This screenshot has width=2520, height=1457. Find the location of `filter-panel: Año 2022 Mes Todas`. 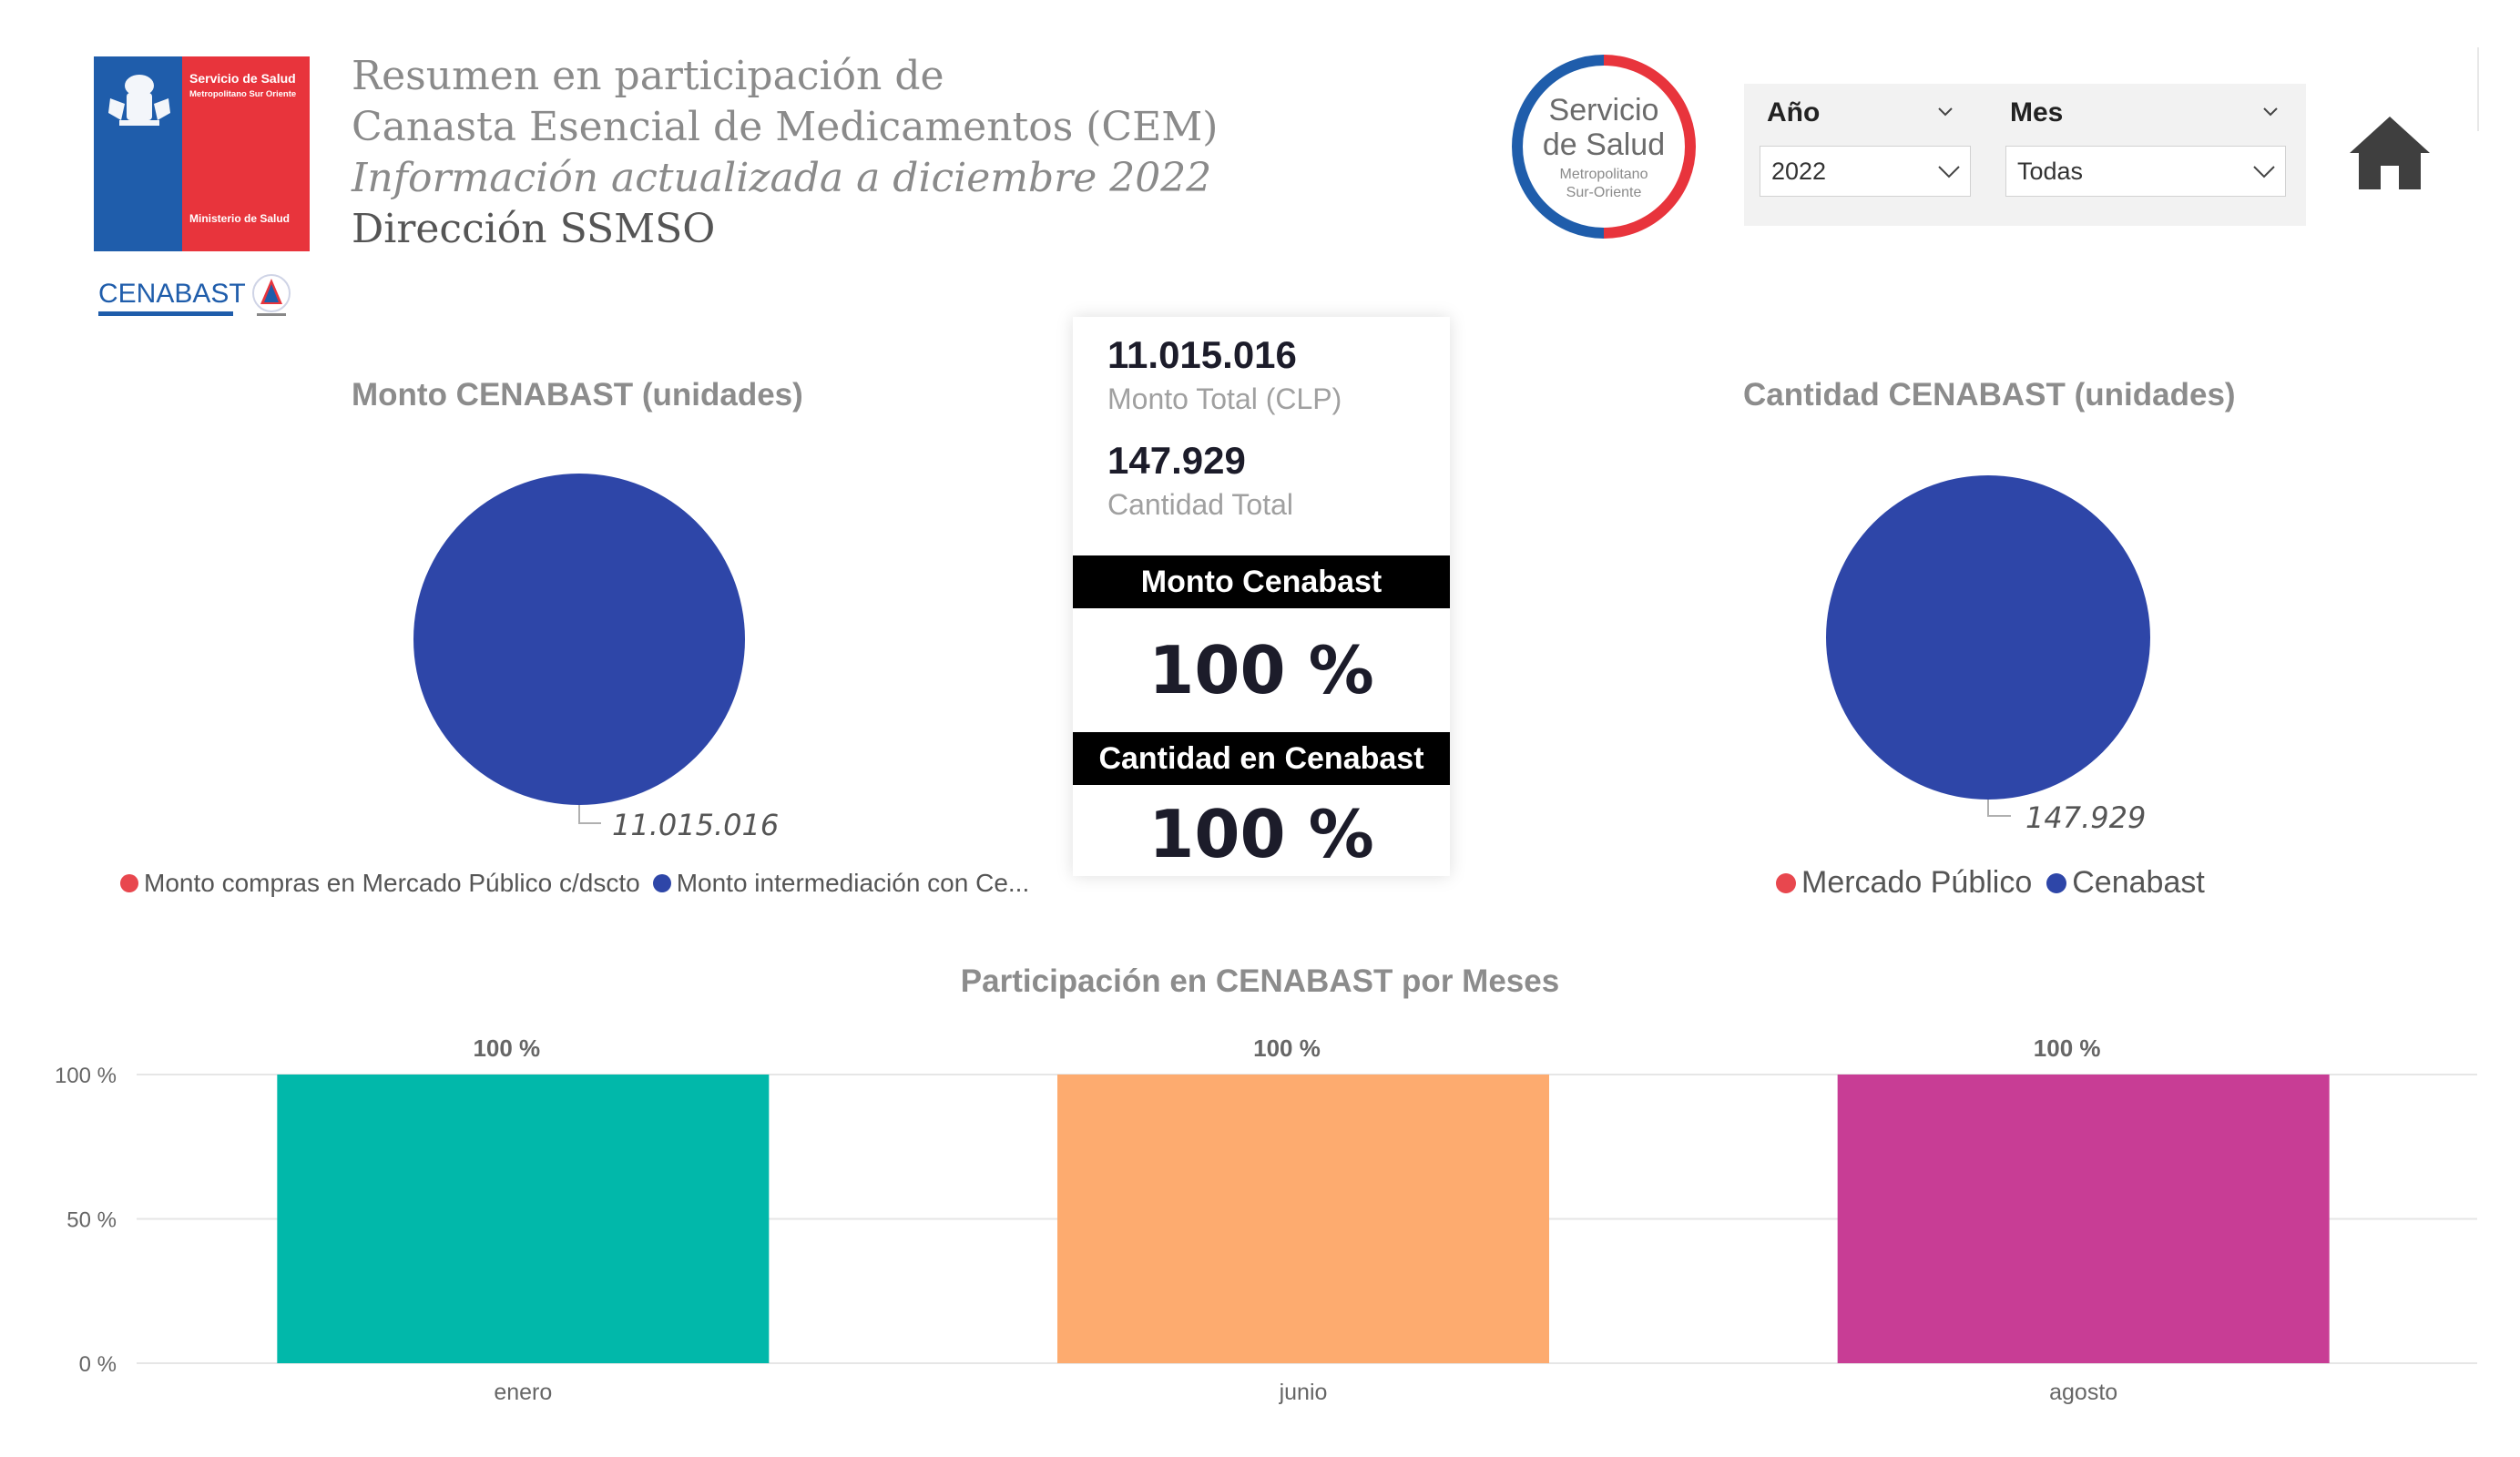

filter-panel: Año 2022 Mes Todas is located at coordinates (2025, 155).